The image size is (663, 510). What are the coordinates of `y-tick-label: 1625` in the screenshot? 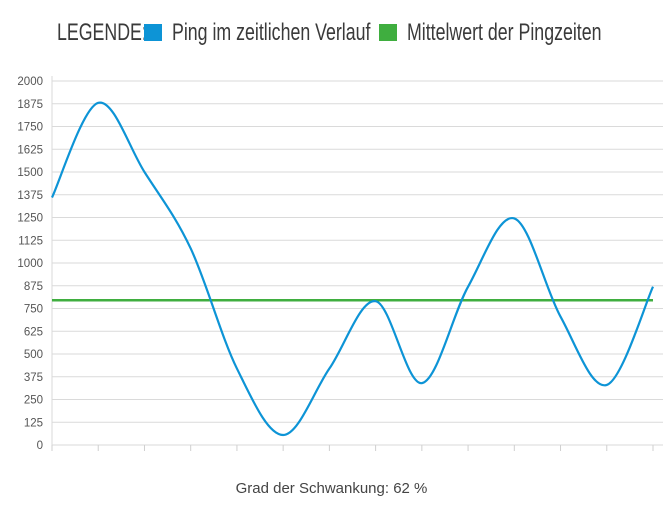 It's located at (30, 150).